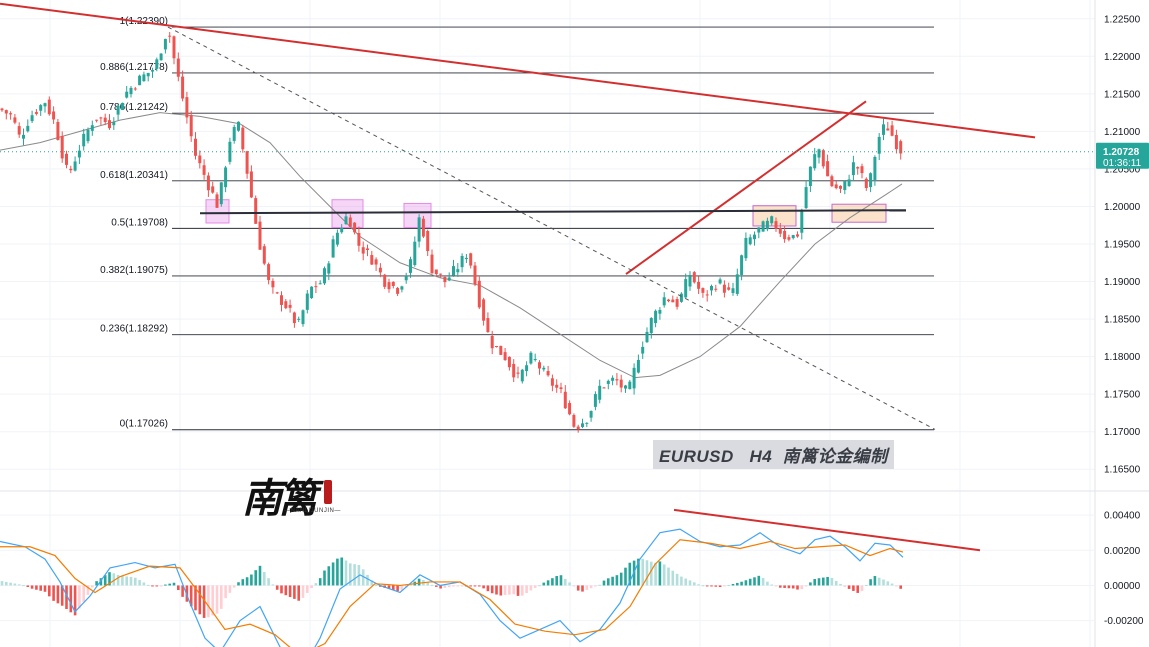 The width and height of the screenshot is (1149, 647). I want to click on price-axis-tick-label: 1.17500, so click(1122, 395).